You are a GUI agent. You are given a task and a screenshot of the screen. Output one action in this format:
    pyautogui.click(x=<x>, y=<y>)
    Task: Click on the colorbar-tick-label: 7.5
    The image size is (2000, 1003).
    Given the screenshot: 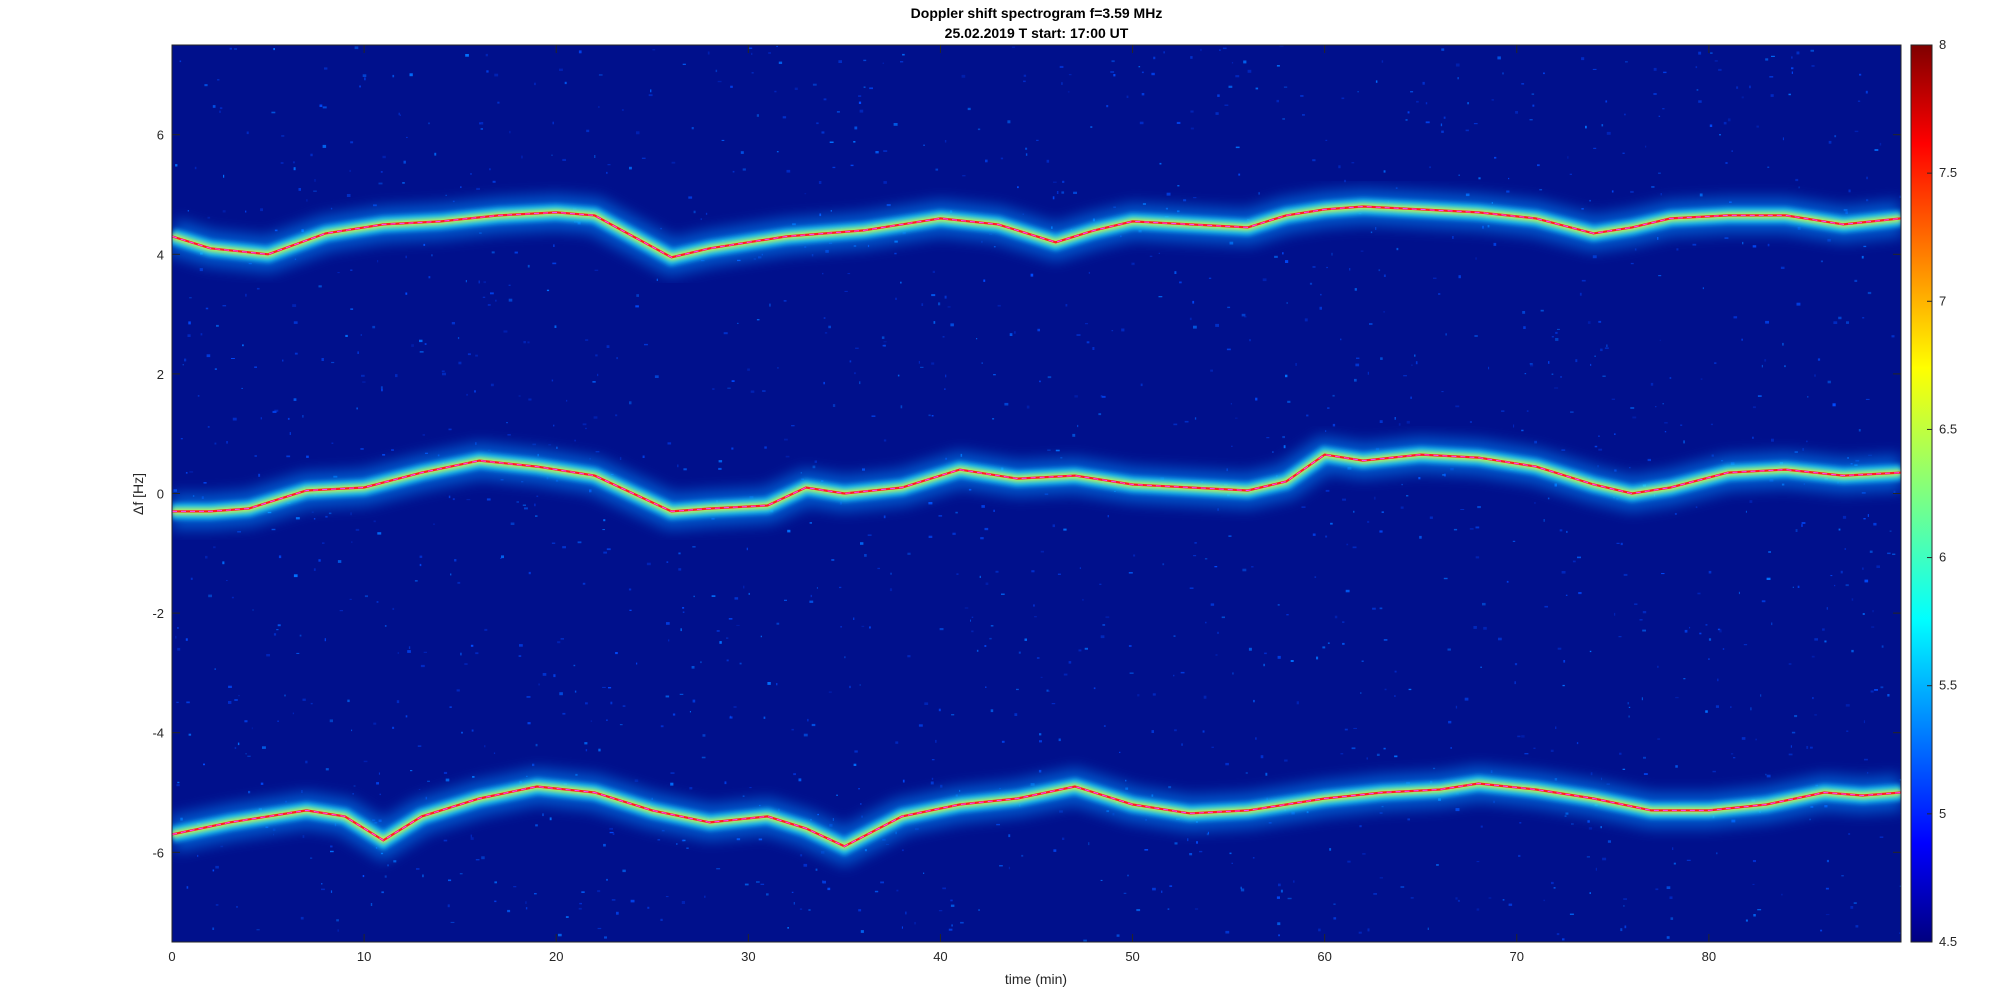 What is the action you would take?
    pyautogui.click(x=1948, y=172)
    